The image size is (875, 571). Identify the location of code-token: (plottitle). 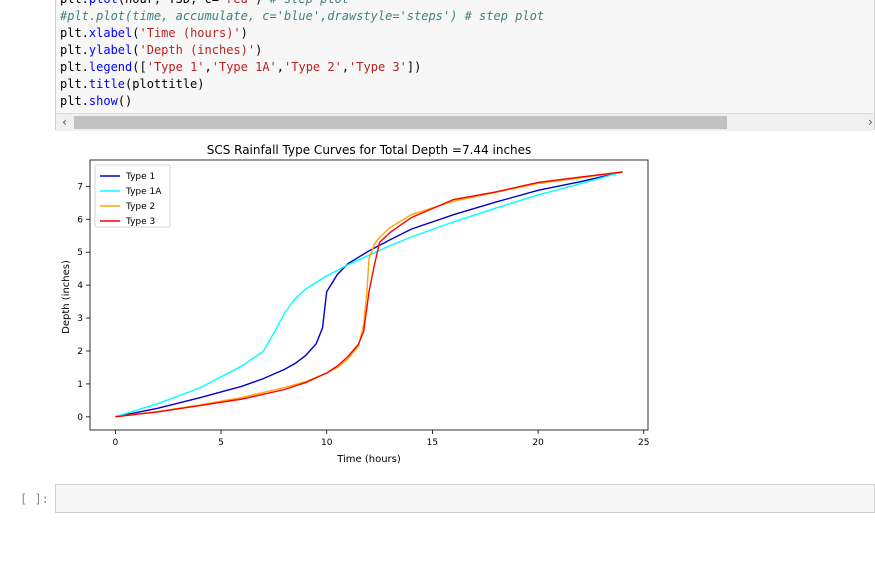
(165, 84).